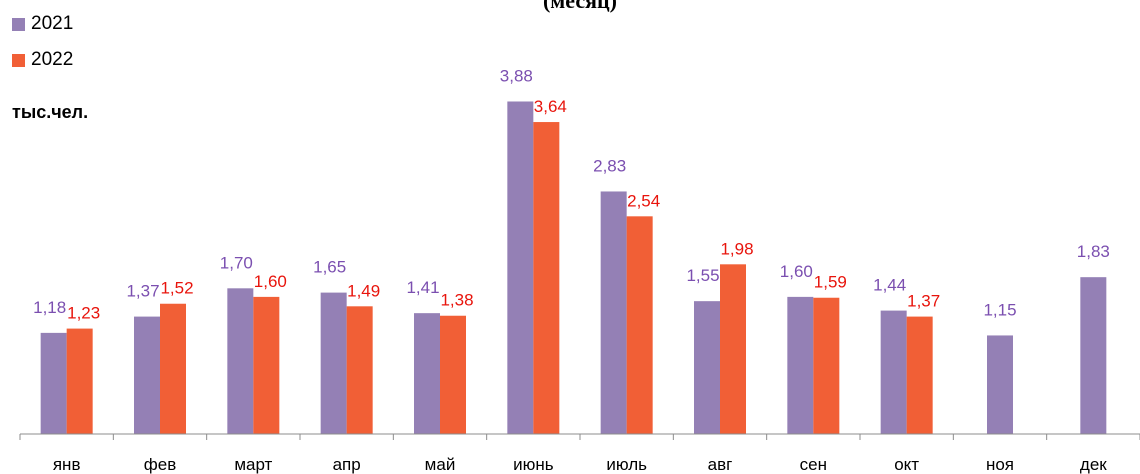  Describe the element at coordinates (720, 464) in the screenshot. I see `x-tick-label-8: авг` at that location.